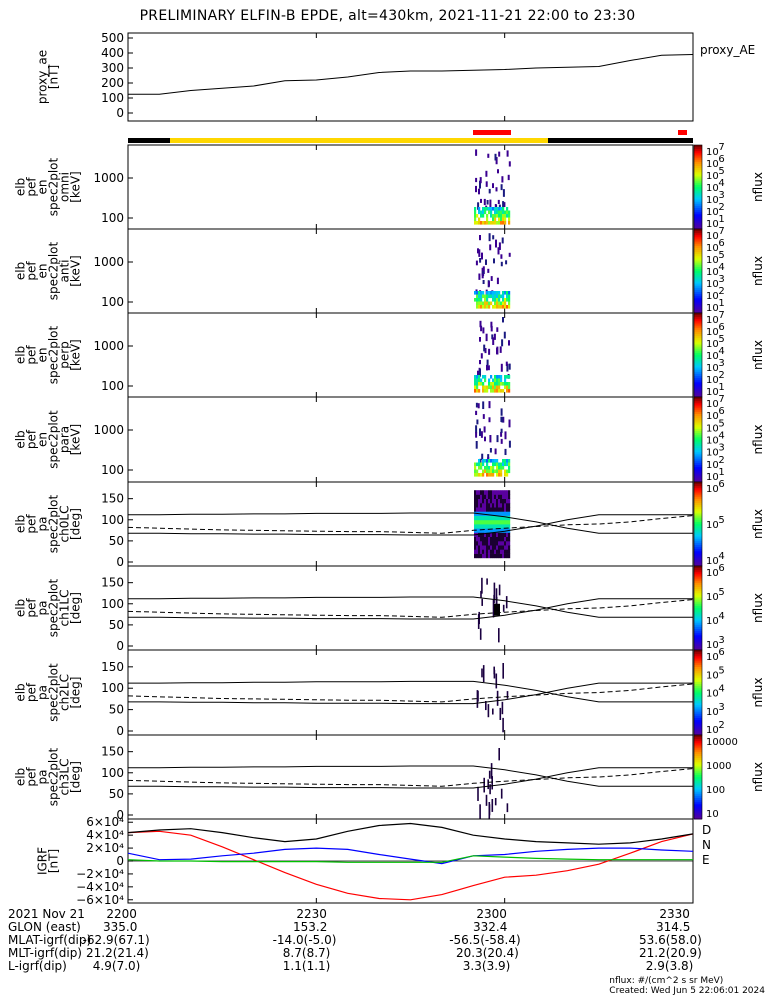  What do you see at coordinates (116, 710) in the screenshot?
I see `y-tick-label: 50` at bounding box center [116, 710].